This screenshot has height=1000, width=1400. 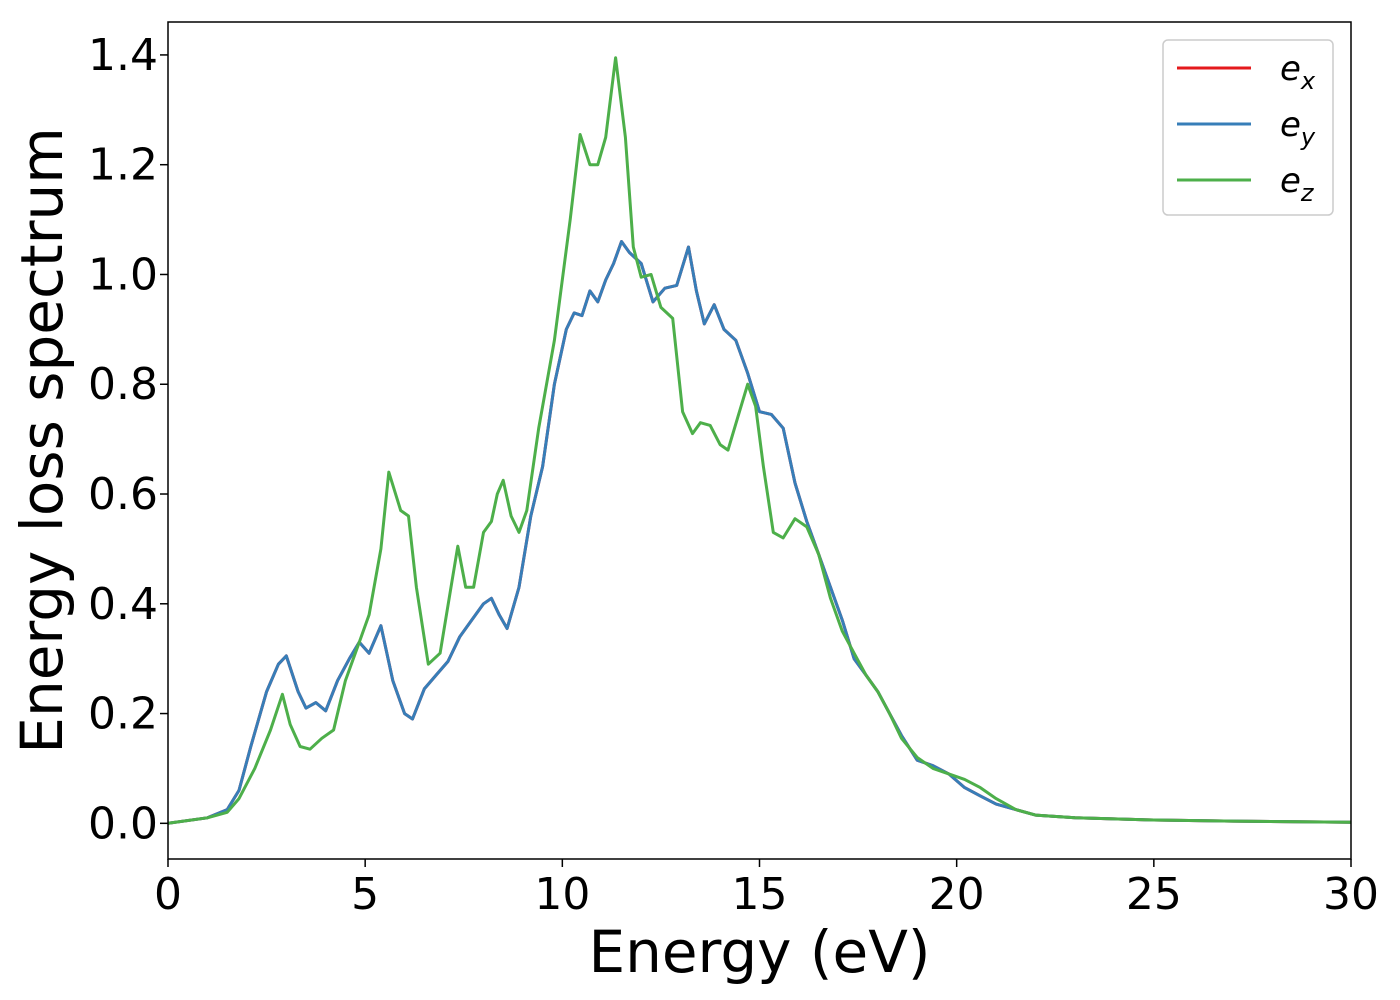 What do you see at coordinates (128, 439) in the screenshot?
I see `y-axis: 0.0 0.2 0.4 0.6 0.8 1.0 1.2 1.4` at bounding box center [128, 439].